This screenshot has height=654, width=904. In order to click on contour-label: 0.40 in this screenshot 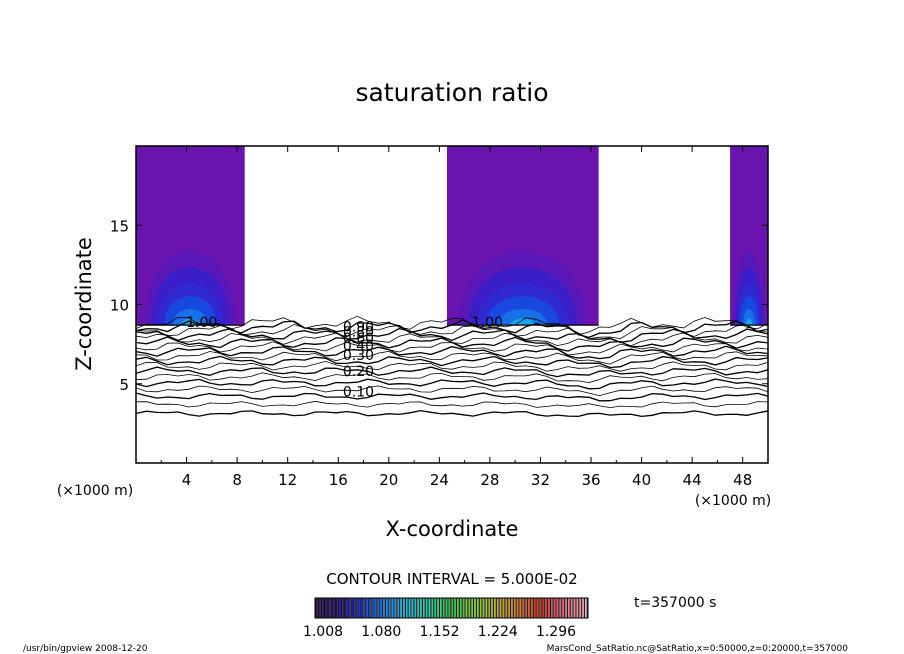, I will do `click(358, 347)`.